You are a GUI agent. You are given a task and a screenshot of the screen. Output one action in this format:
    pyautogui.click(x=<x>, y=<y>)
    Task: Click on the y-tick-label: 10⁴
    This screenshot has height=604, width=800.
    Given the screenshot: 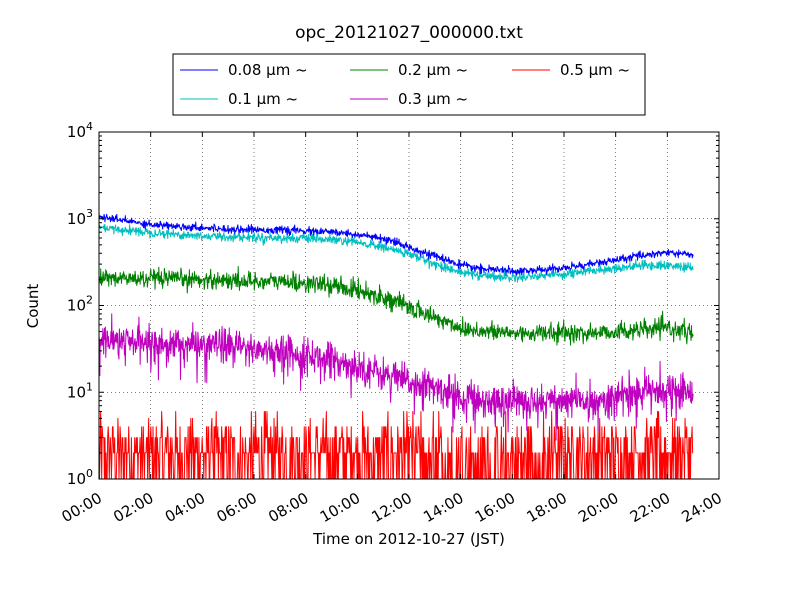 What is the action you would take?
    pyautogui.click(x=80, y=130)
    